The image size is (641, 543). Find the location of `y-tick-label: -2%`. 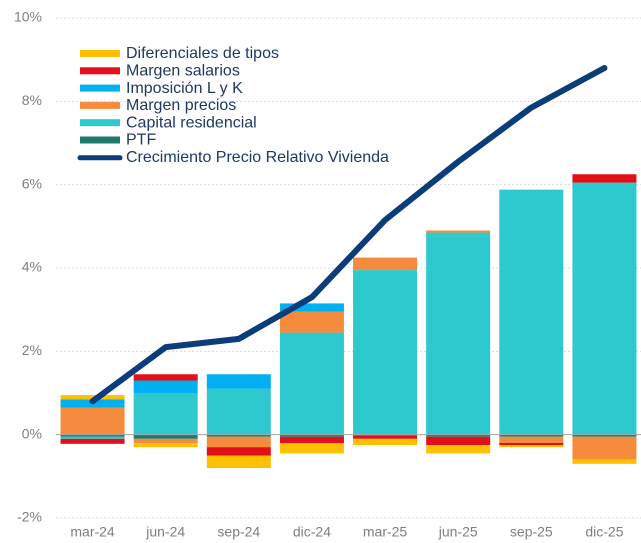

y-tick-label: -2% is located at coordinates (29, 517).